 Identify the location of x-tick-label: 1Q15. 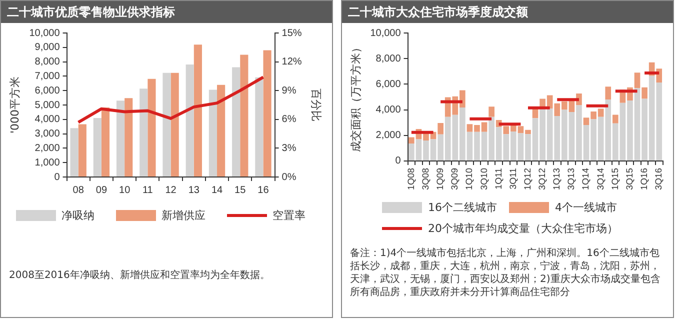
(615, 179).